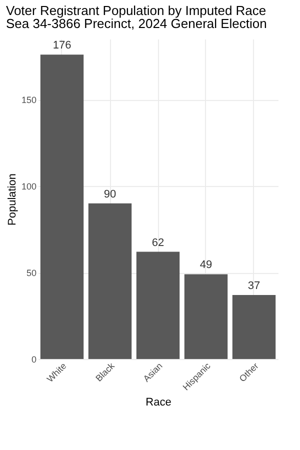 The width and height of the screenshot is (300, 450). I want to click on y-tick-label: 150, so click(28, 100).